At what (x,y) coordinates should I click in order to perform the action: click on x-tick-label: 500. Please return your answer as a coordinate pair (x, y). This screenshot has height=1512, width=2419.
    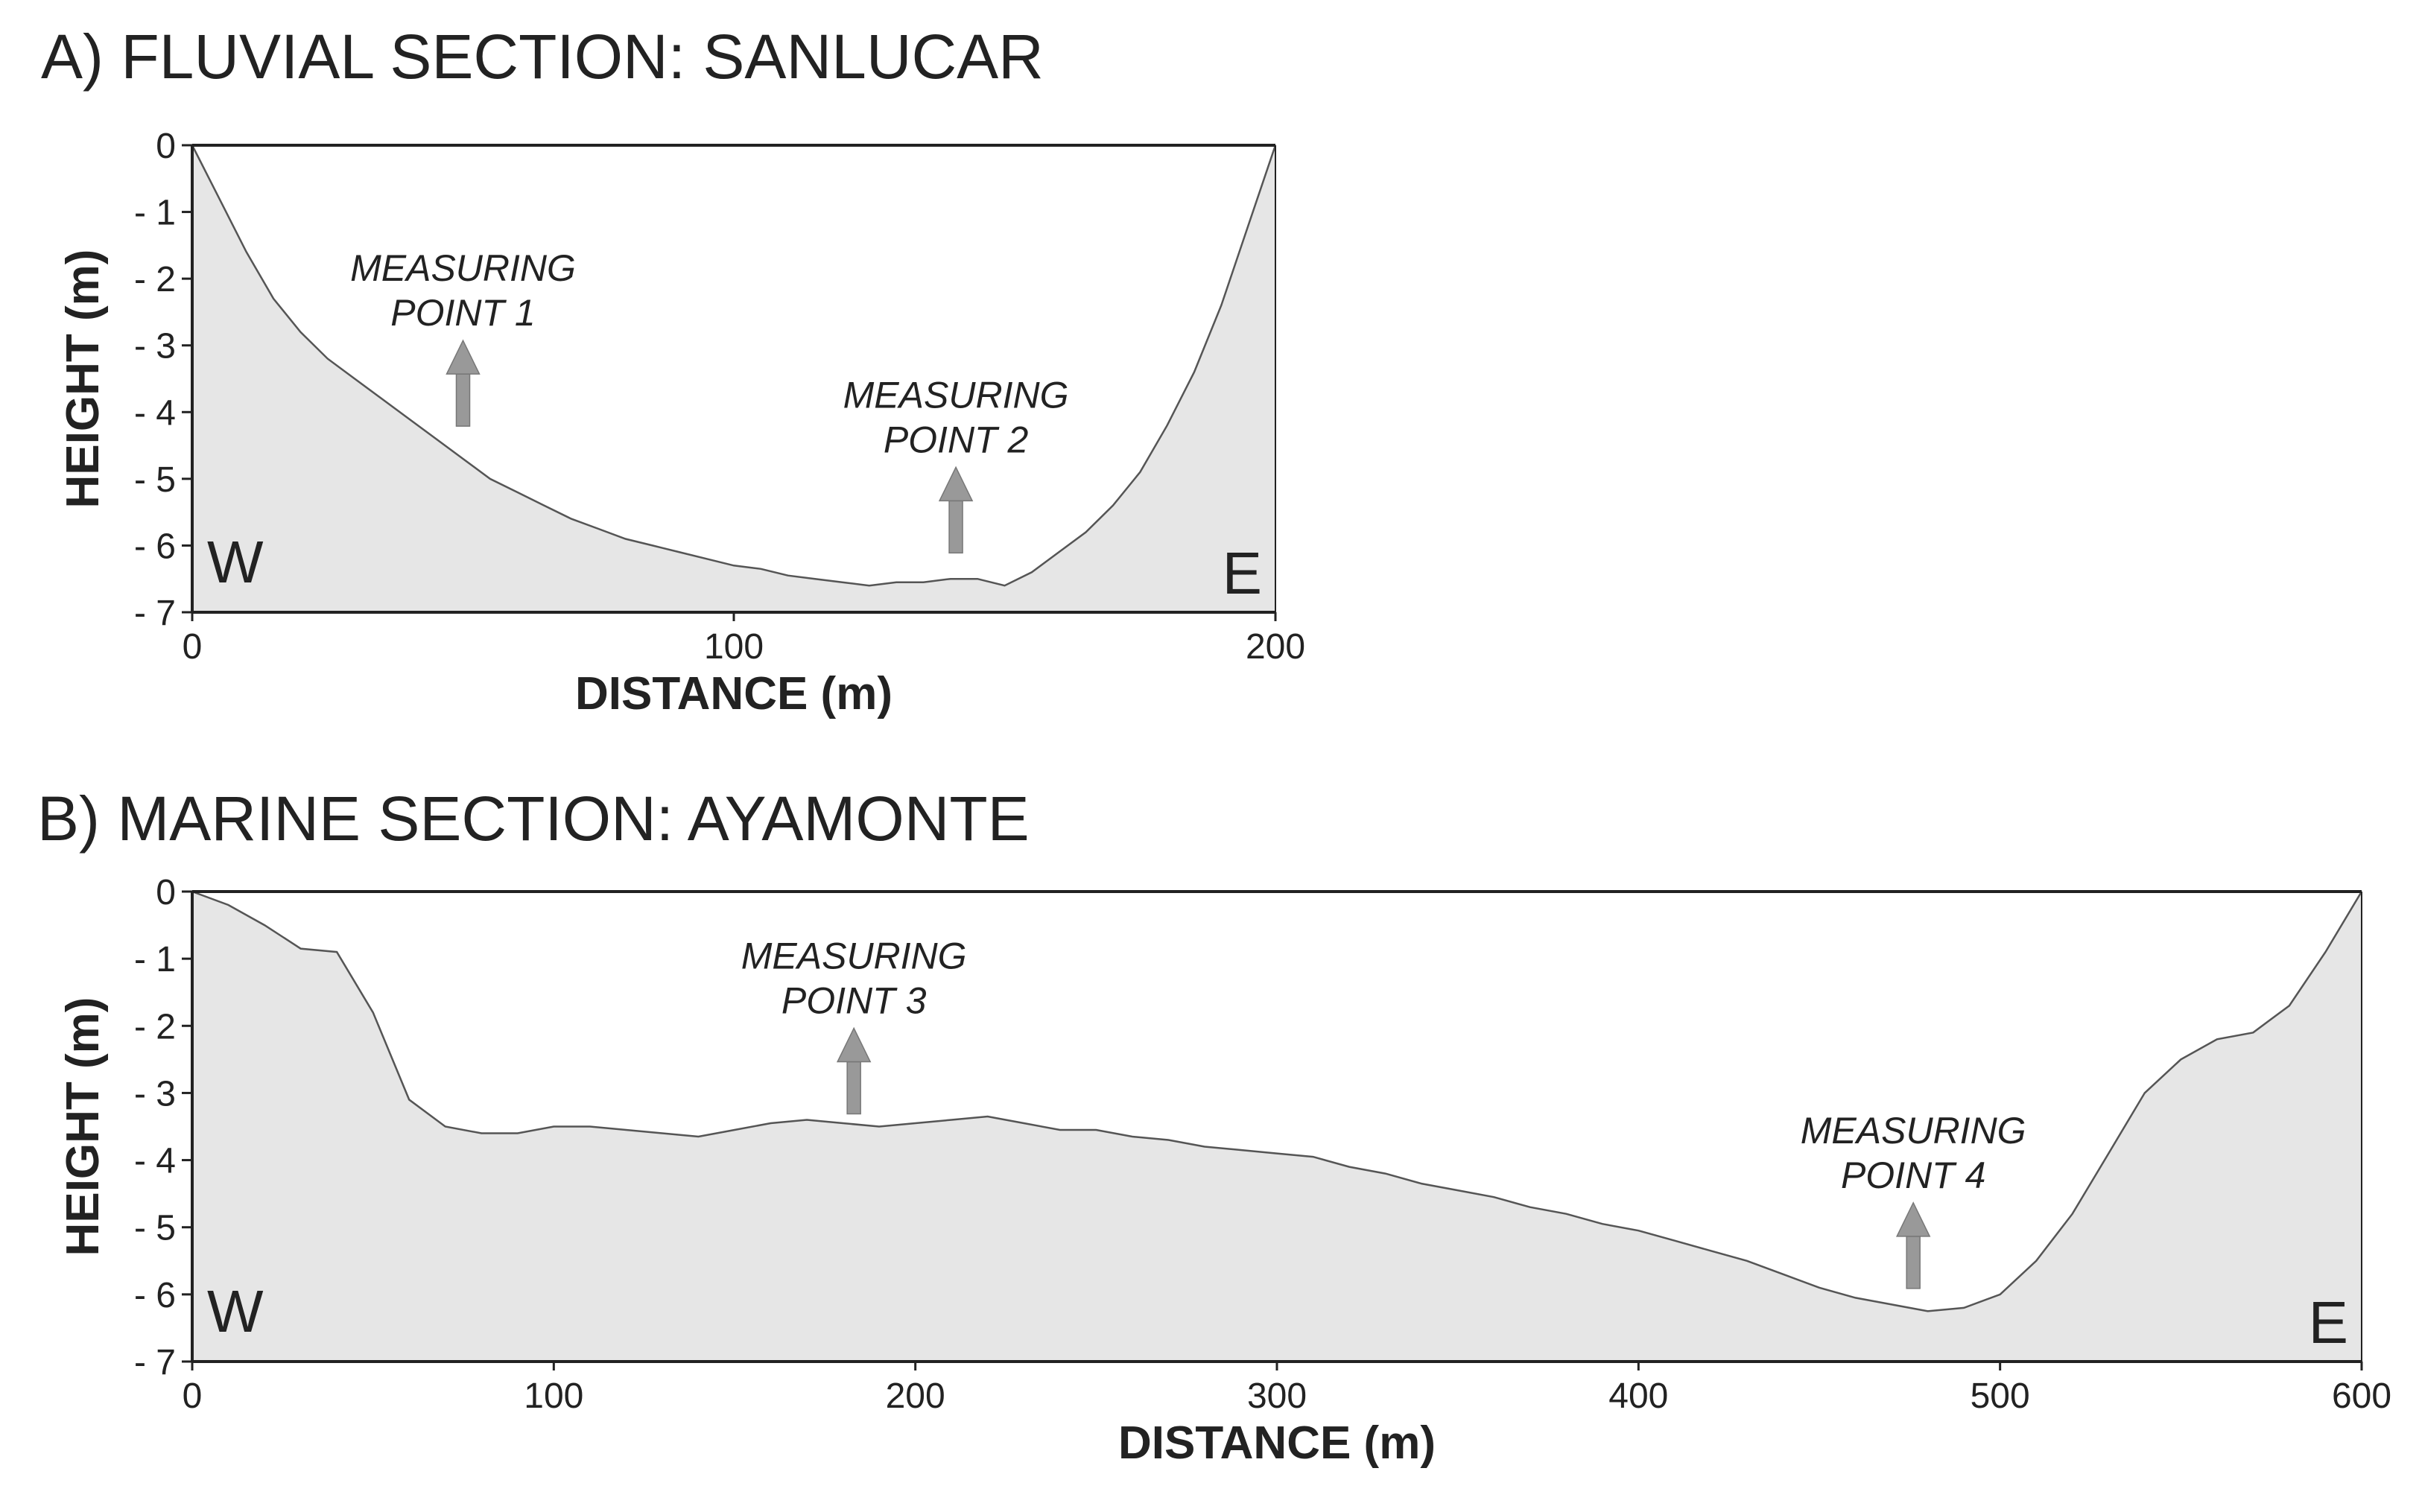
    Looking at the image, I should click on (2001, 1396).